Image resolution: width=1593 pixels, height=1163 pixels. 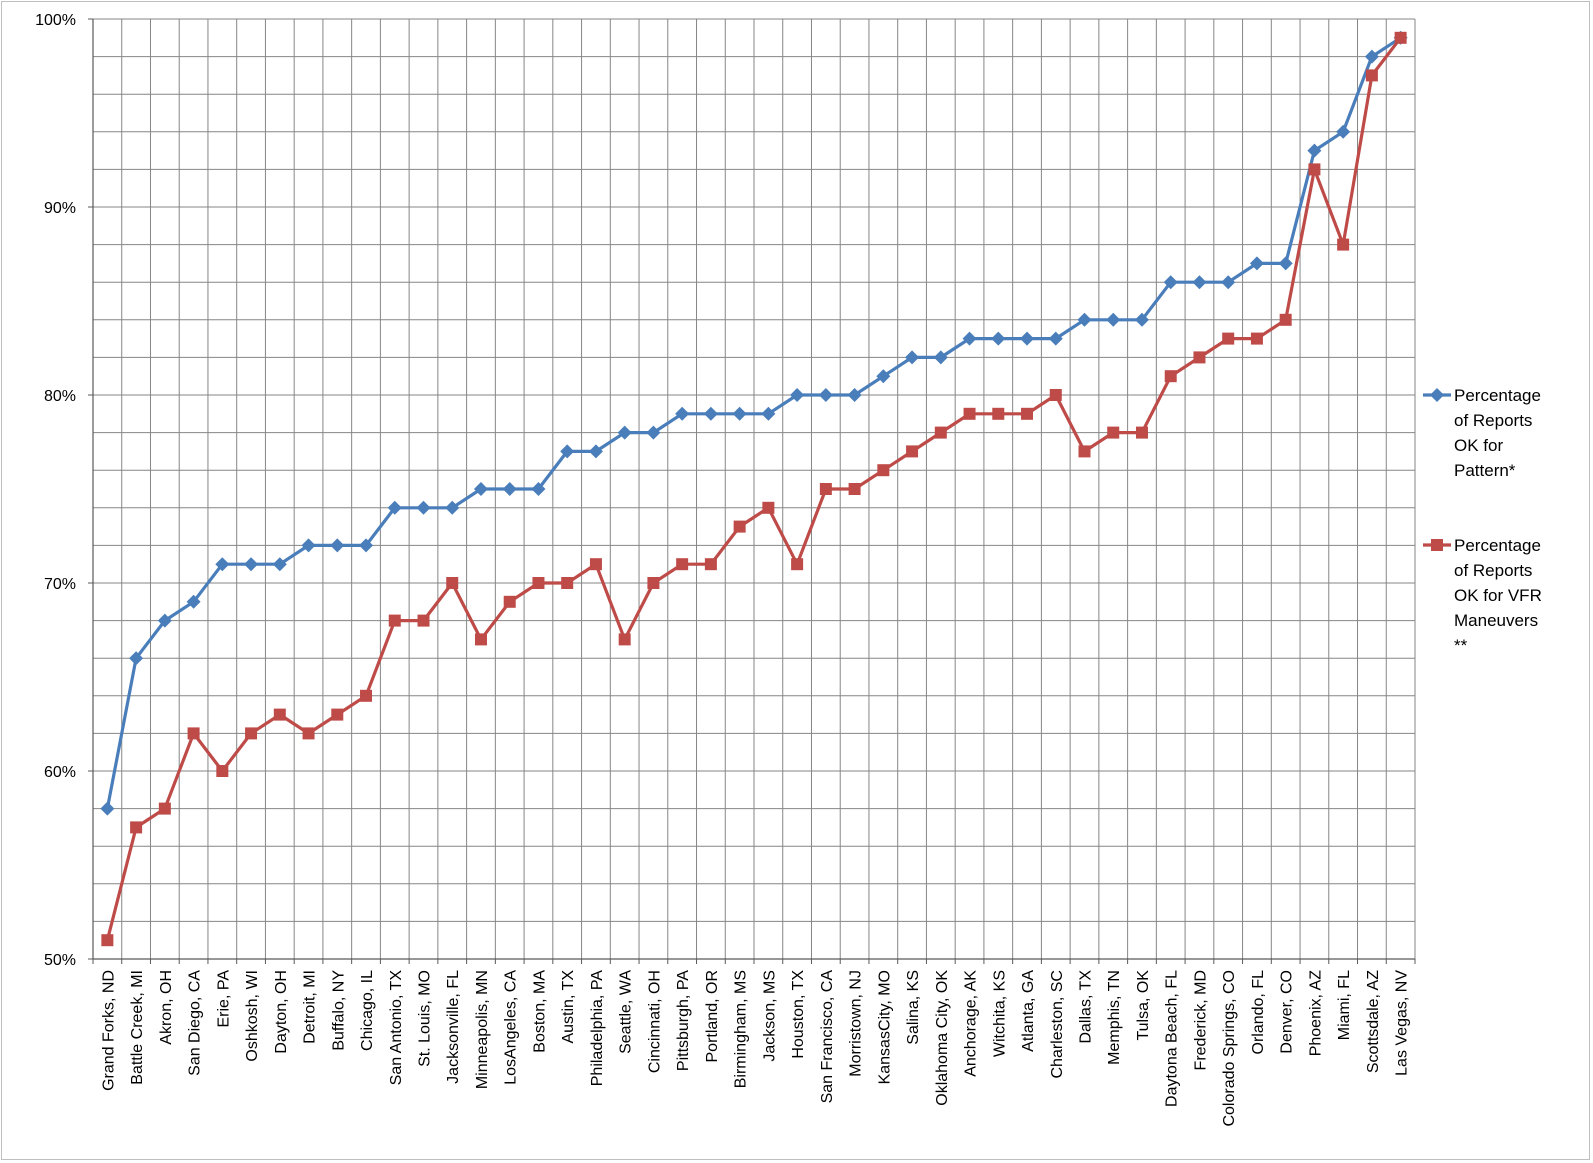 I want to click on x-tick-label: Dallas, TX, so click(x=1086, y=1007).